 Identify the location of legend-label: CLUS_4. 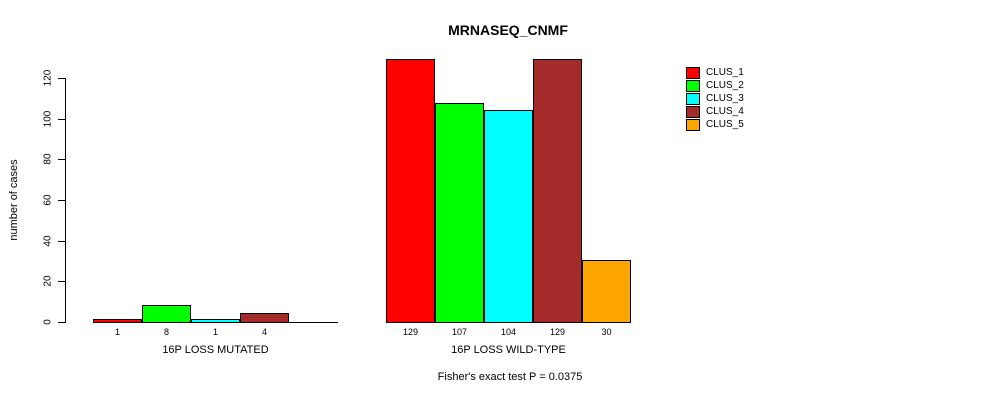
(725, 111).